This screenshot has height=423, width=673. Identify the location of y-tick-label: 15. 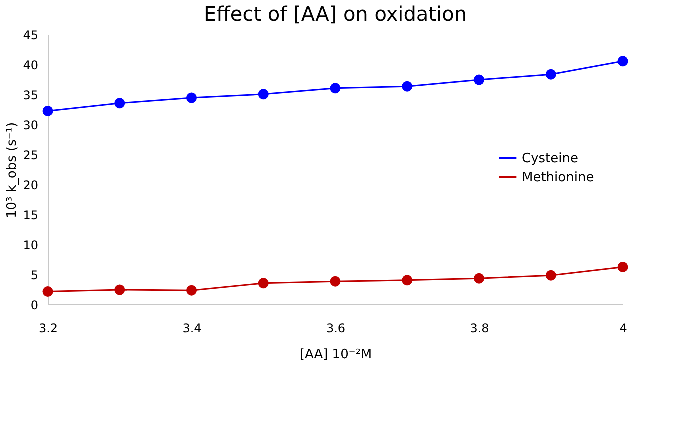
(30, 215).